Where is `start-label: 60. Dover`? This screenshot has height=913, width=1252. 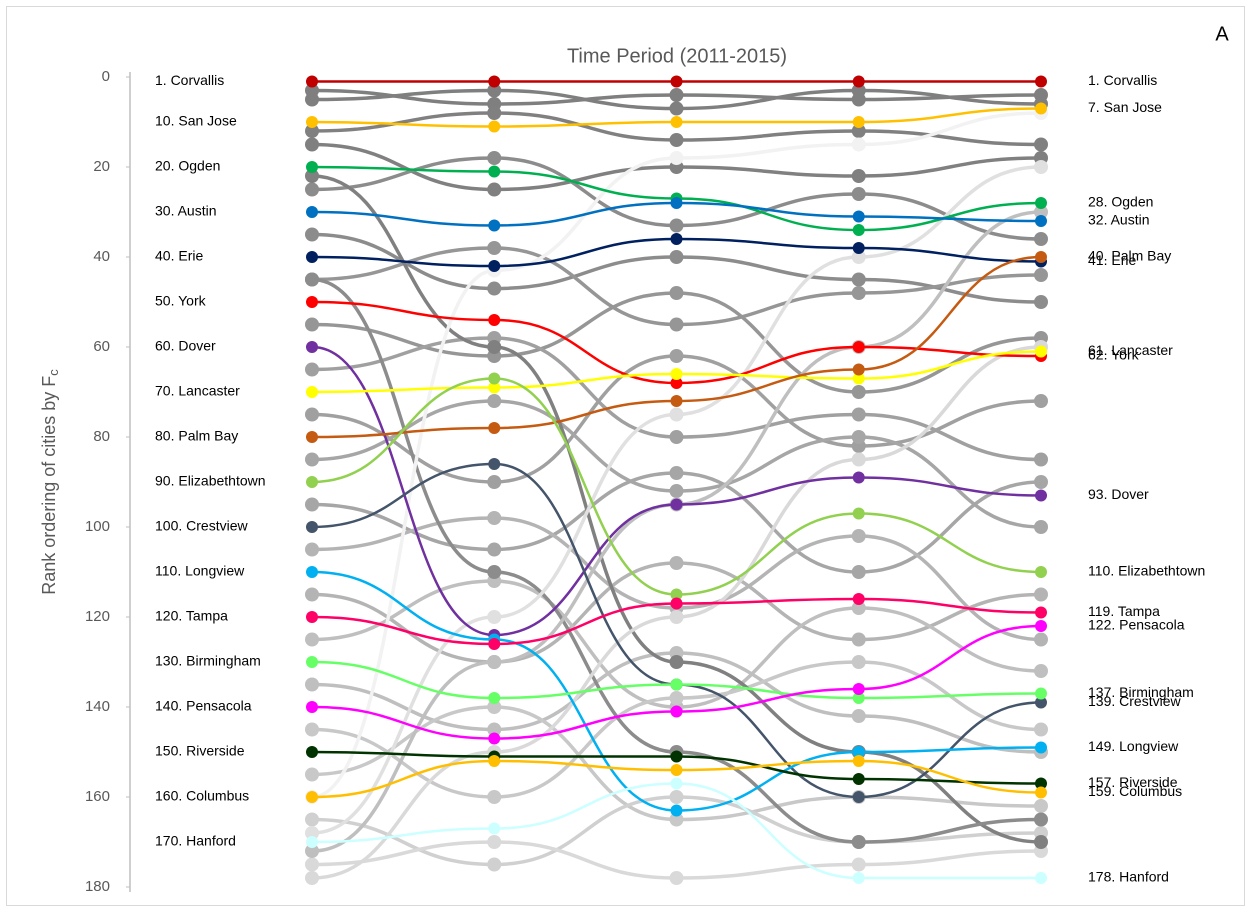
start-label: 60. Dover is located at coordinates (185, 346).